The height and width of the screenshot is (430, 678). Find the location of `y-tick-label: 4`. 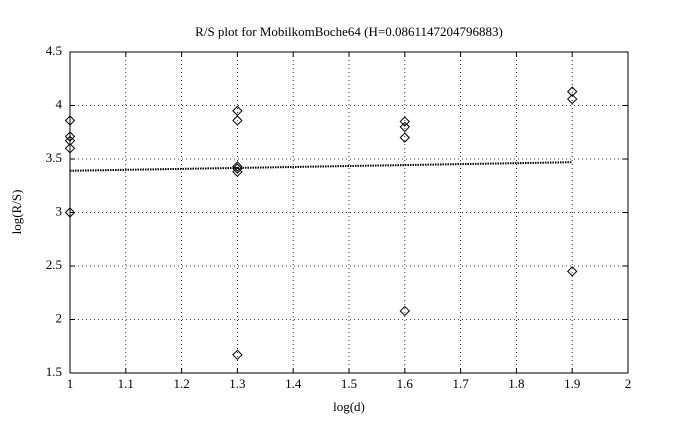

y-tick-label: 4 is located at coordinates (59, 103).